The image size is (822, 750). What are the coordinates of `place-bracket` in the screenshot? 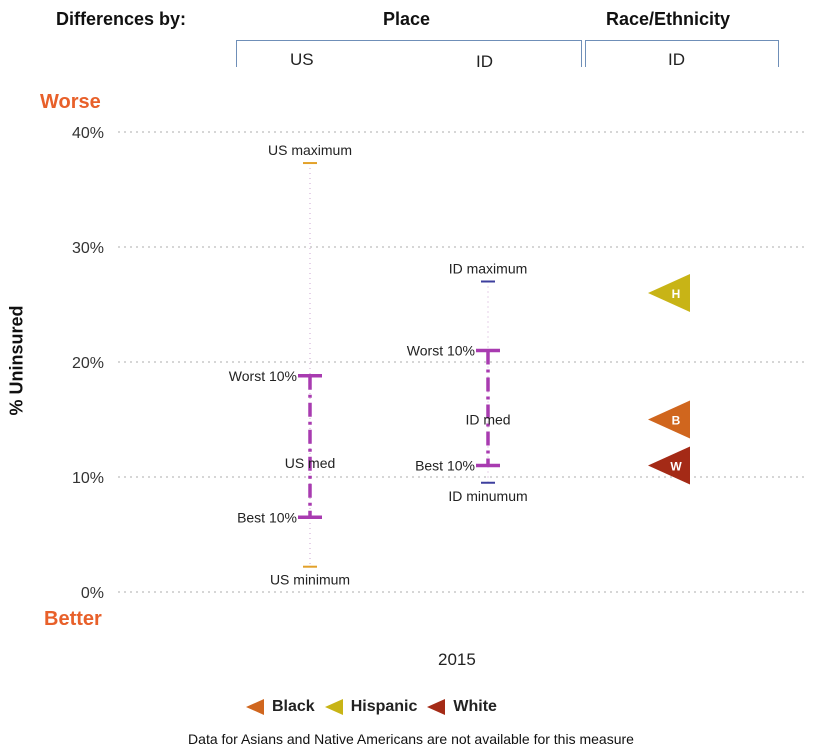 It's located at (409, 53).